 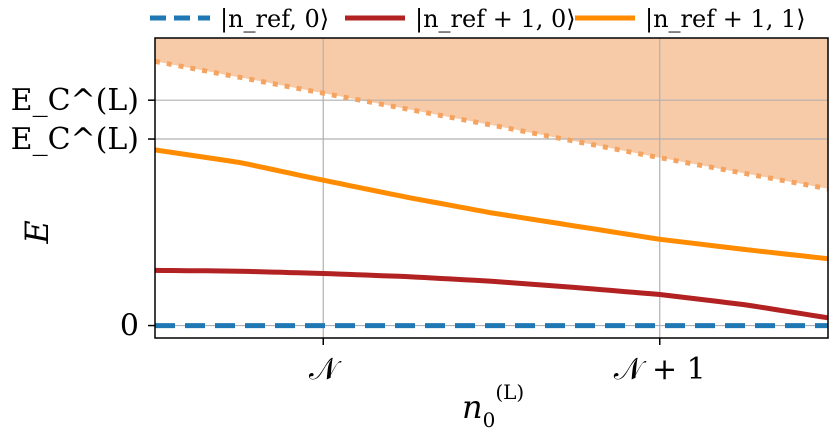 I want to click on legend-label: |n_ref + 1, 1⟩, so click(x=725, y=19).